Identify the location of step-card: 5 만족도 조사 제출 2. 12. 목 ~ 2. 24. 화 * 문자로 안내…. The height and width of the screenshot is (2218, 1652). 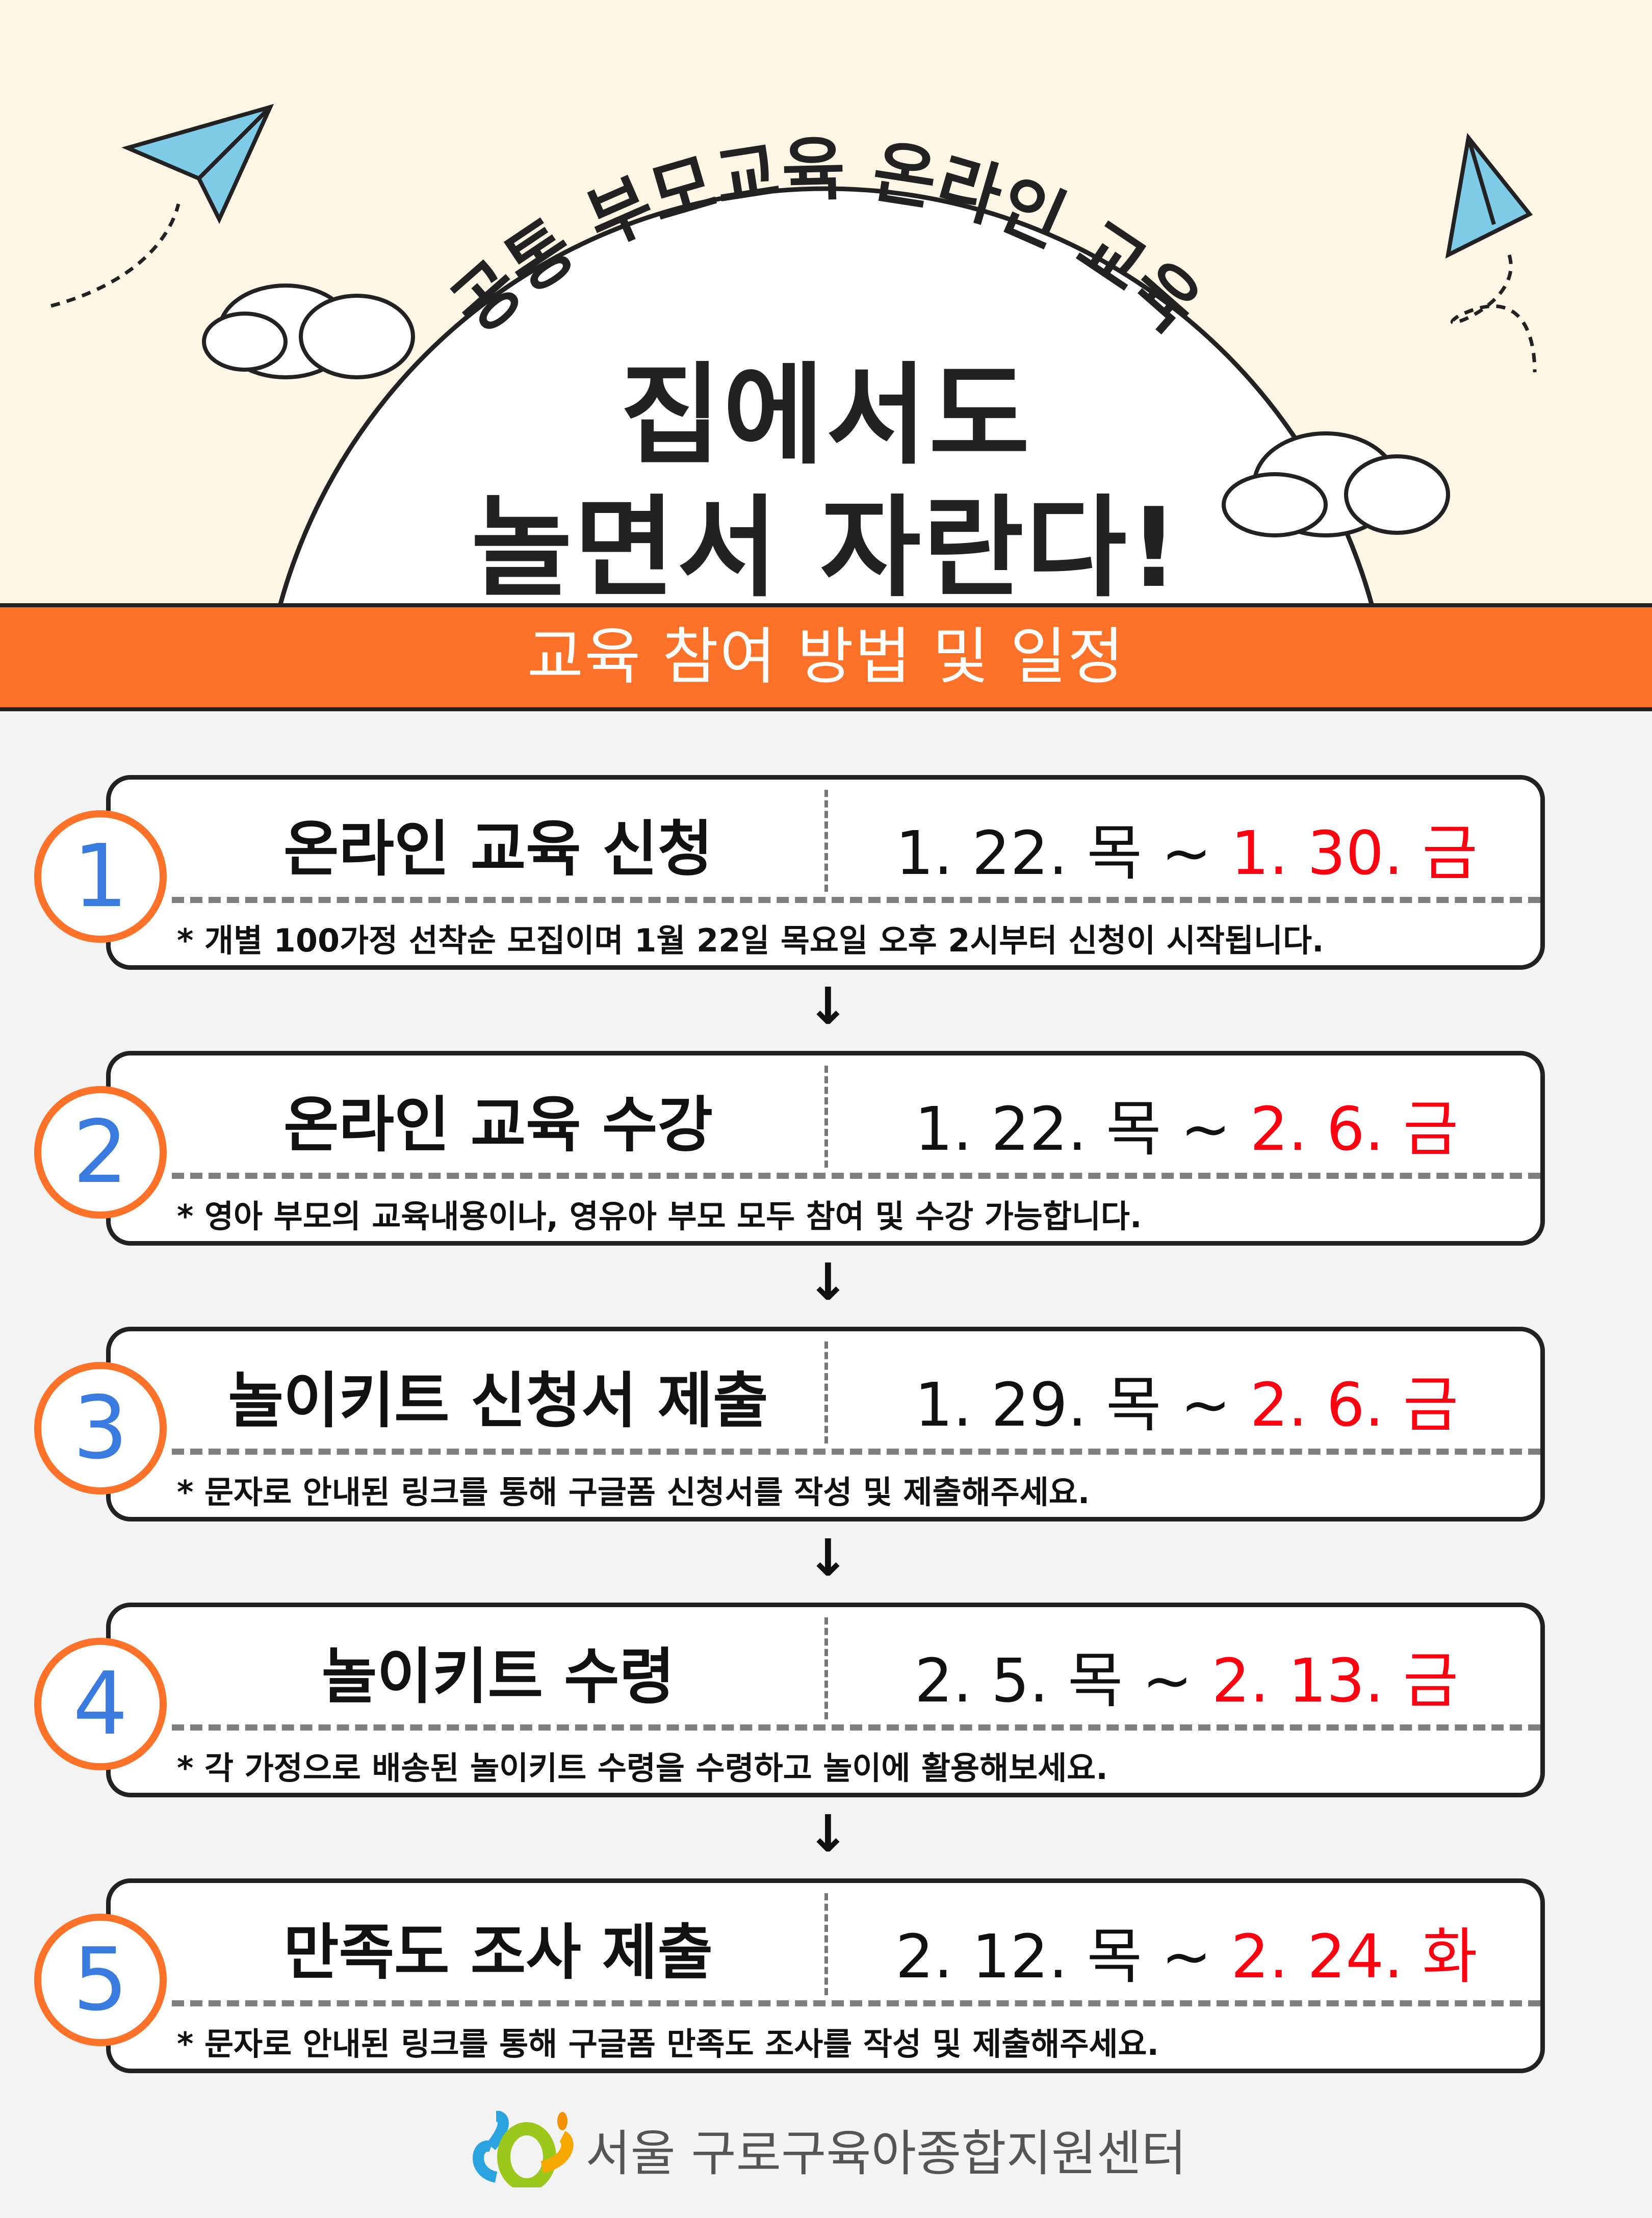
(789, 1975).